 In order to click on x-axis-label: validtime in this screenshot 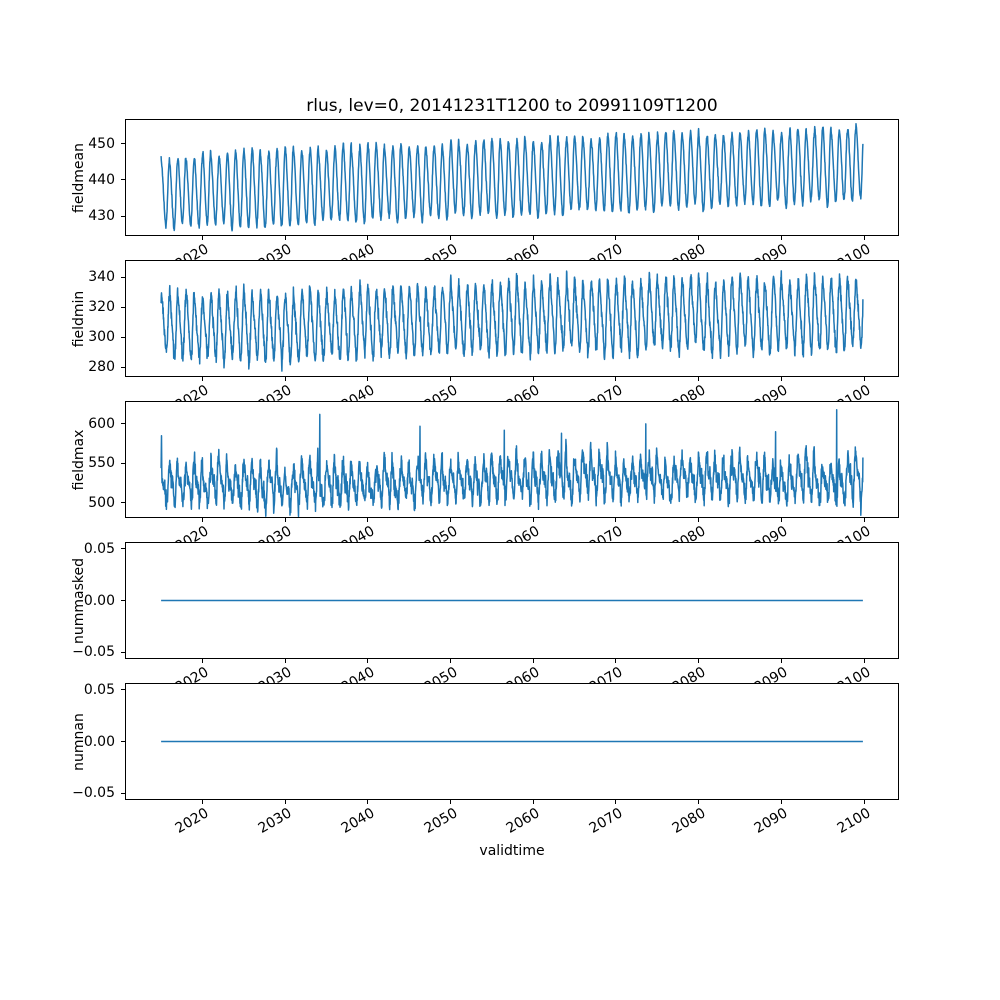, I will do `click(512, 851)`.